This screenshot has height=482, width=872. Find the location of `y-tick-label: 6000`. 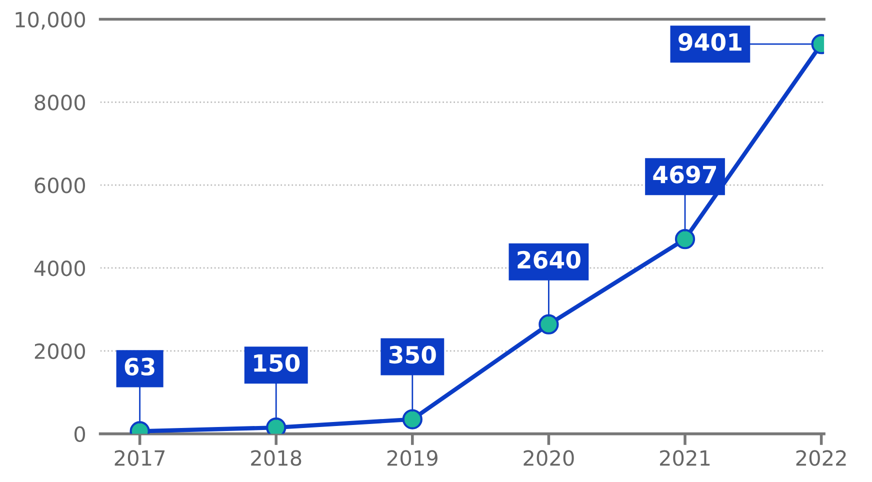

y-tick-label: 6000 is located at coordinates (60, 186).